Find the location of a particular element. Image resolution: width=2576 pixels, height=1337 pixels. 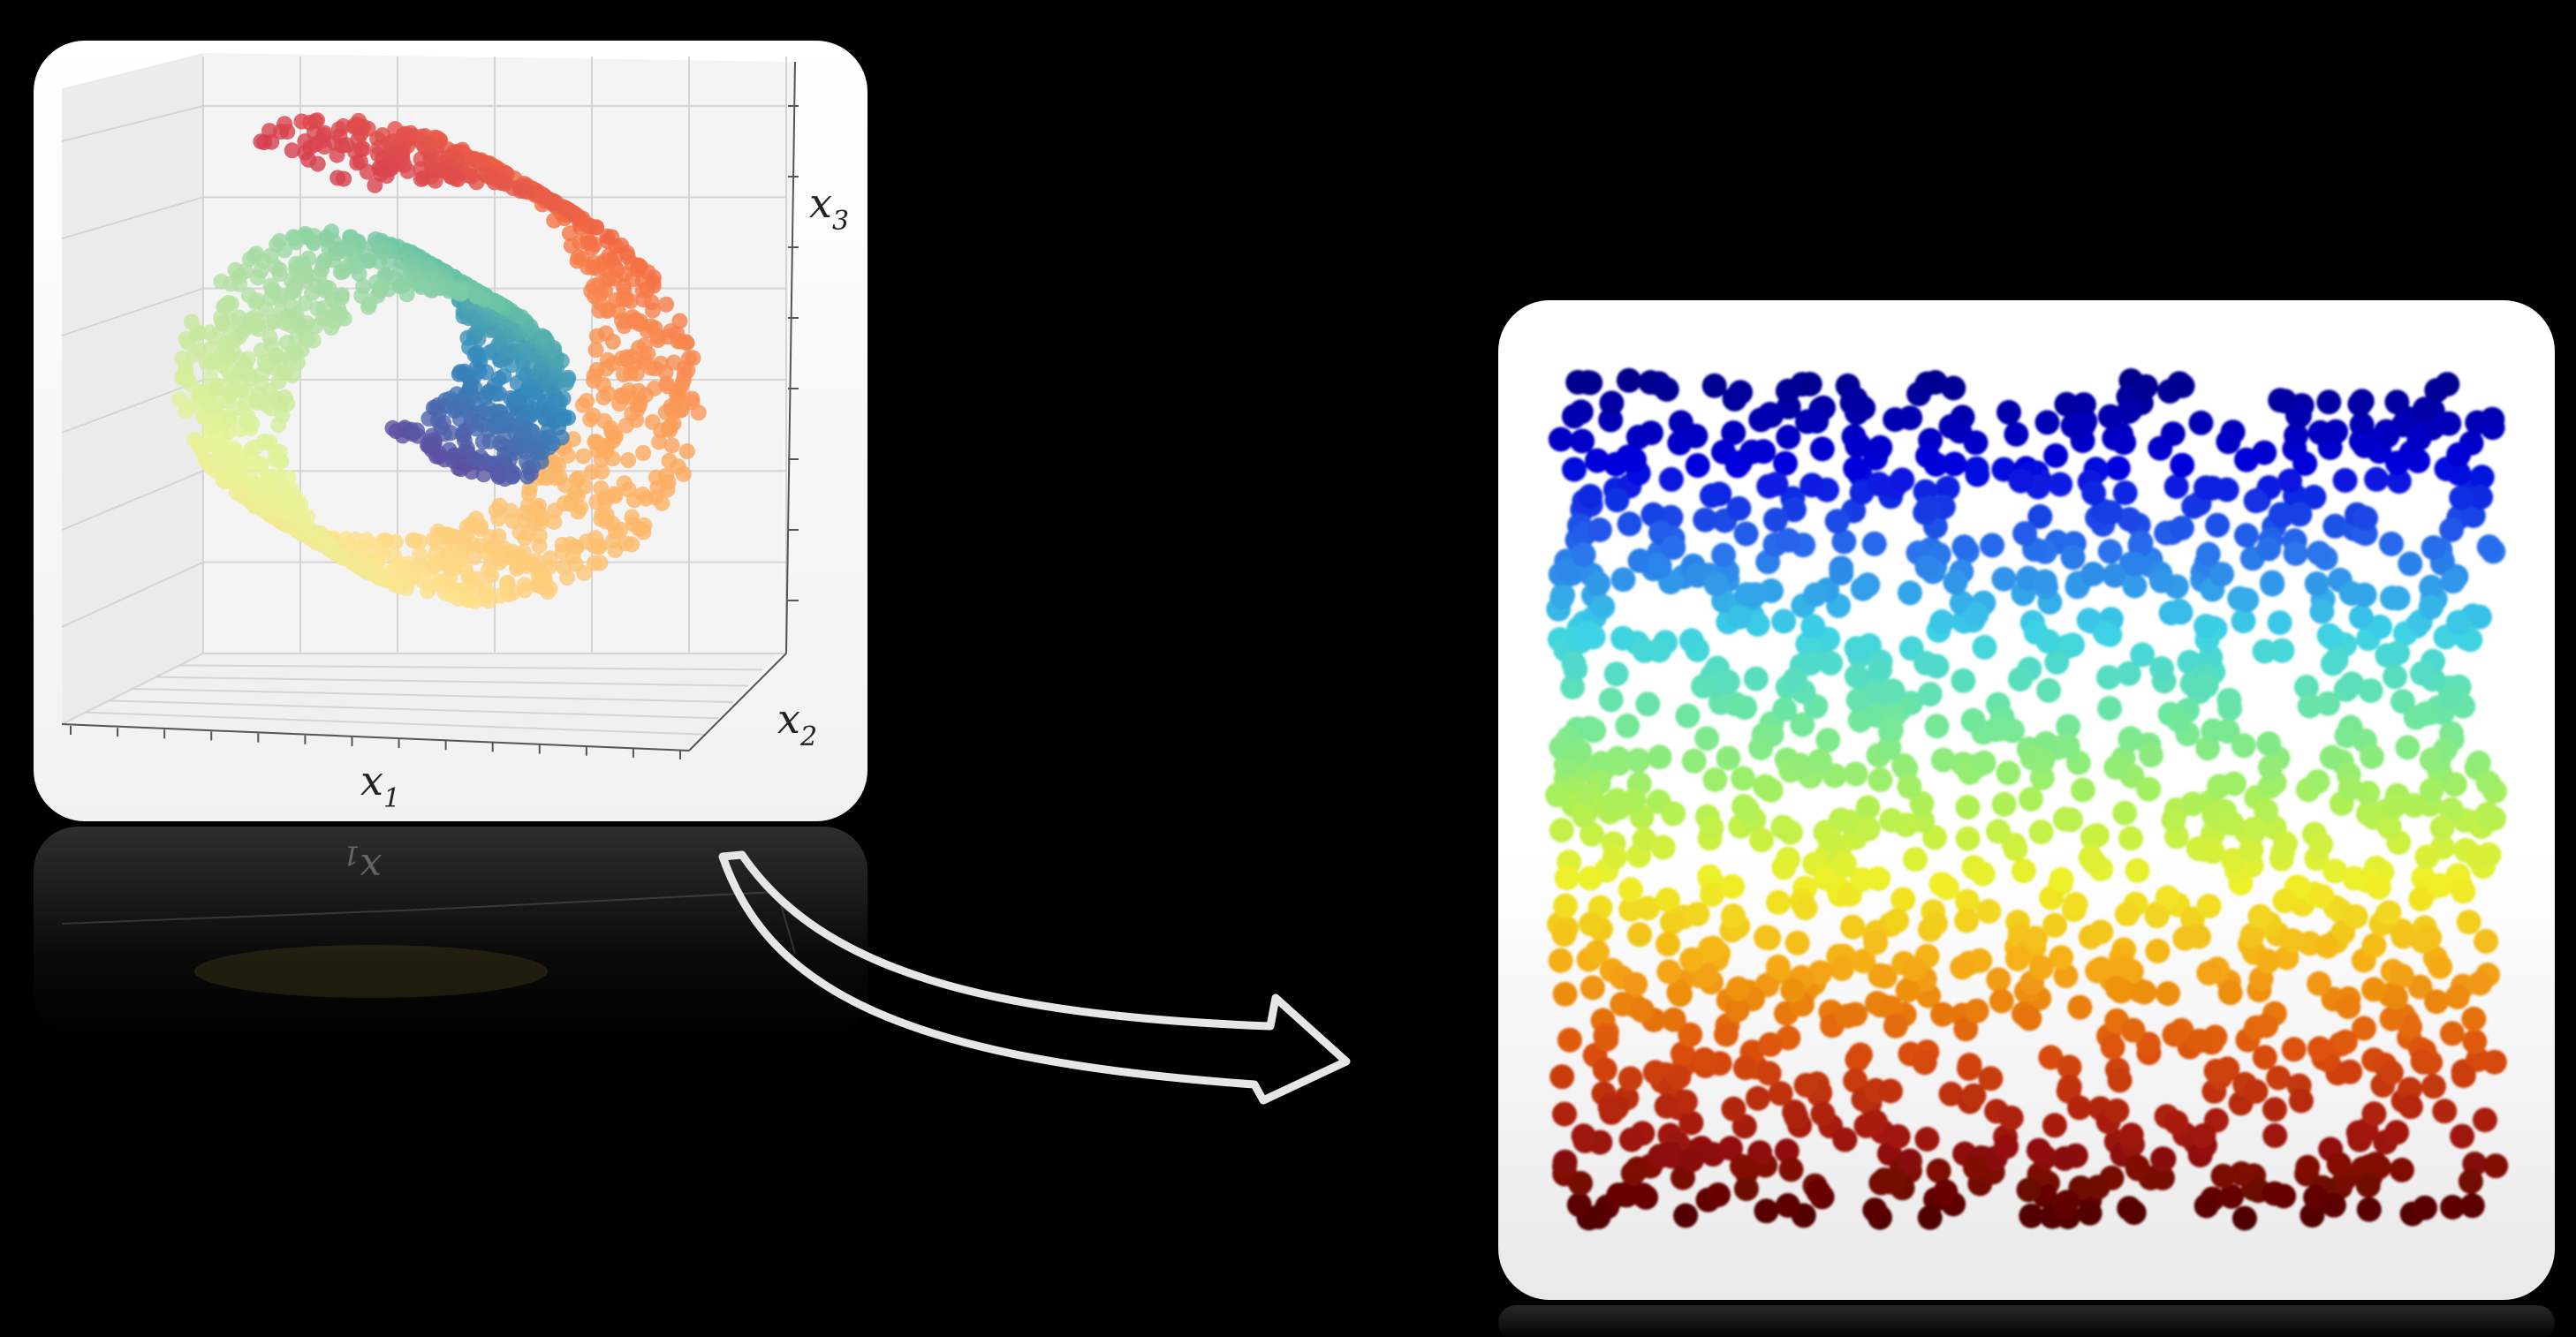

axis-label-x2: x2 is located at coordinates (797, 723).